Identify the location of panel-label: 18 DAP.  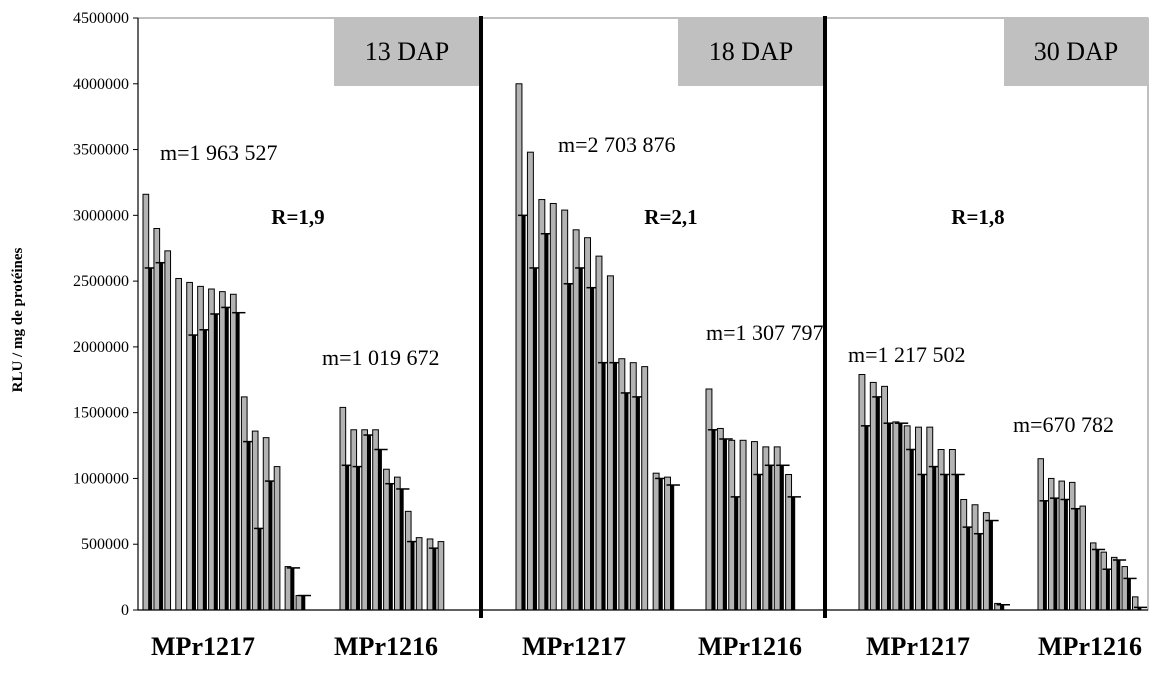
(751, 51).